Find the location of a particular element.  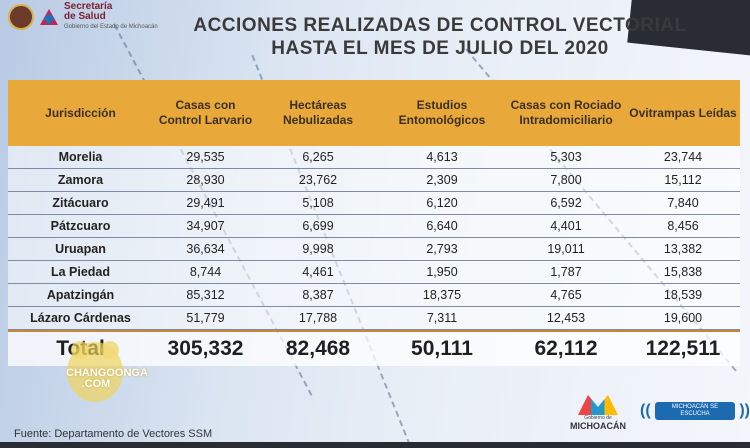

total-cell: 305,332 is located at coordinates (205, 348).